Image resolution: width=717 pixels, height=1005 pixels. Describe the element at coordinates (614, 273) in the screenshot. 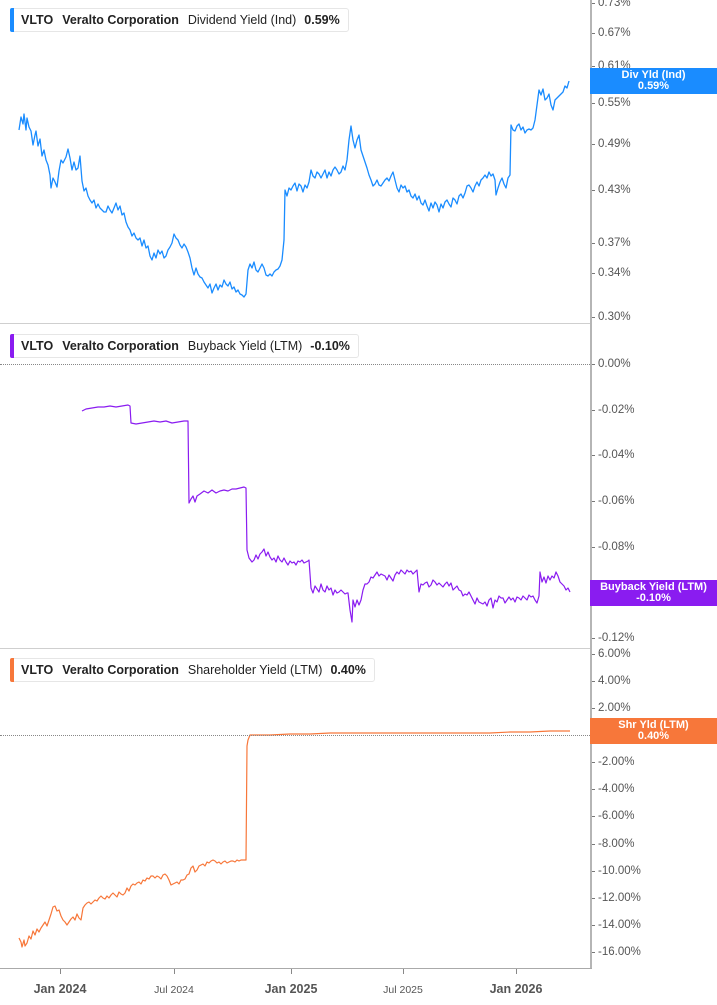

I see `y-tick-label: 0.34%` at that location.